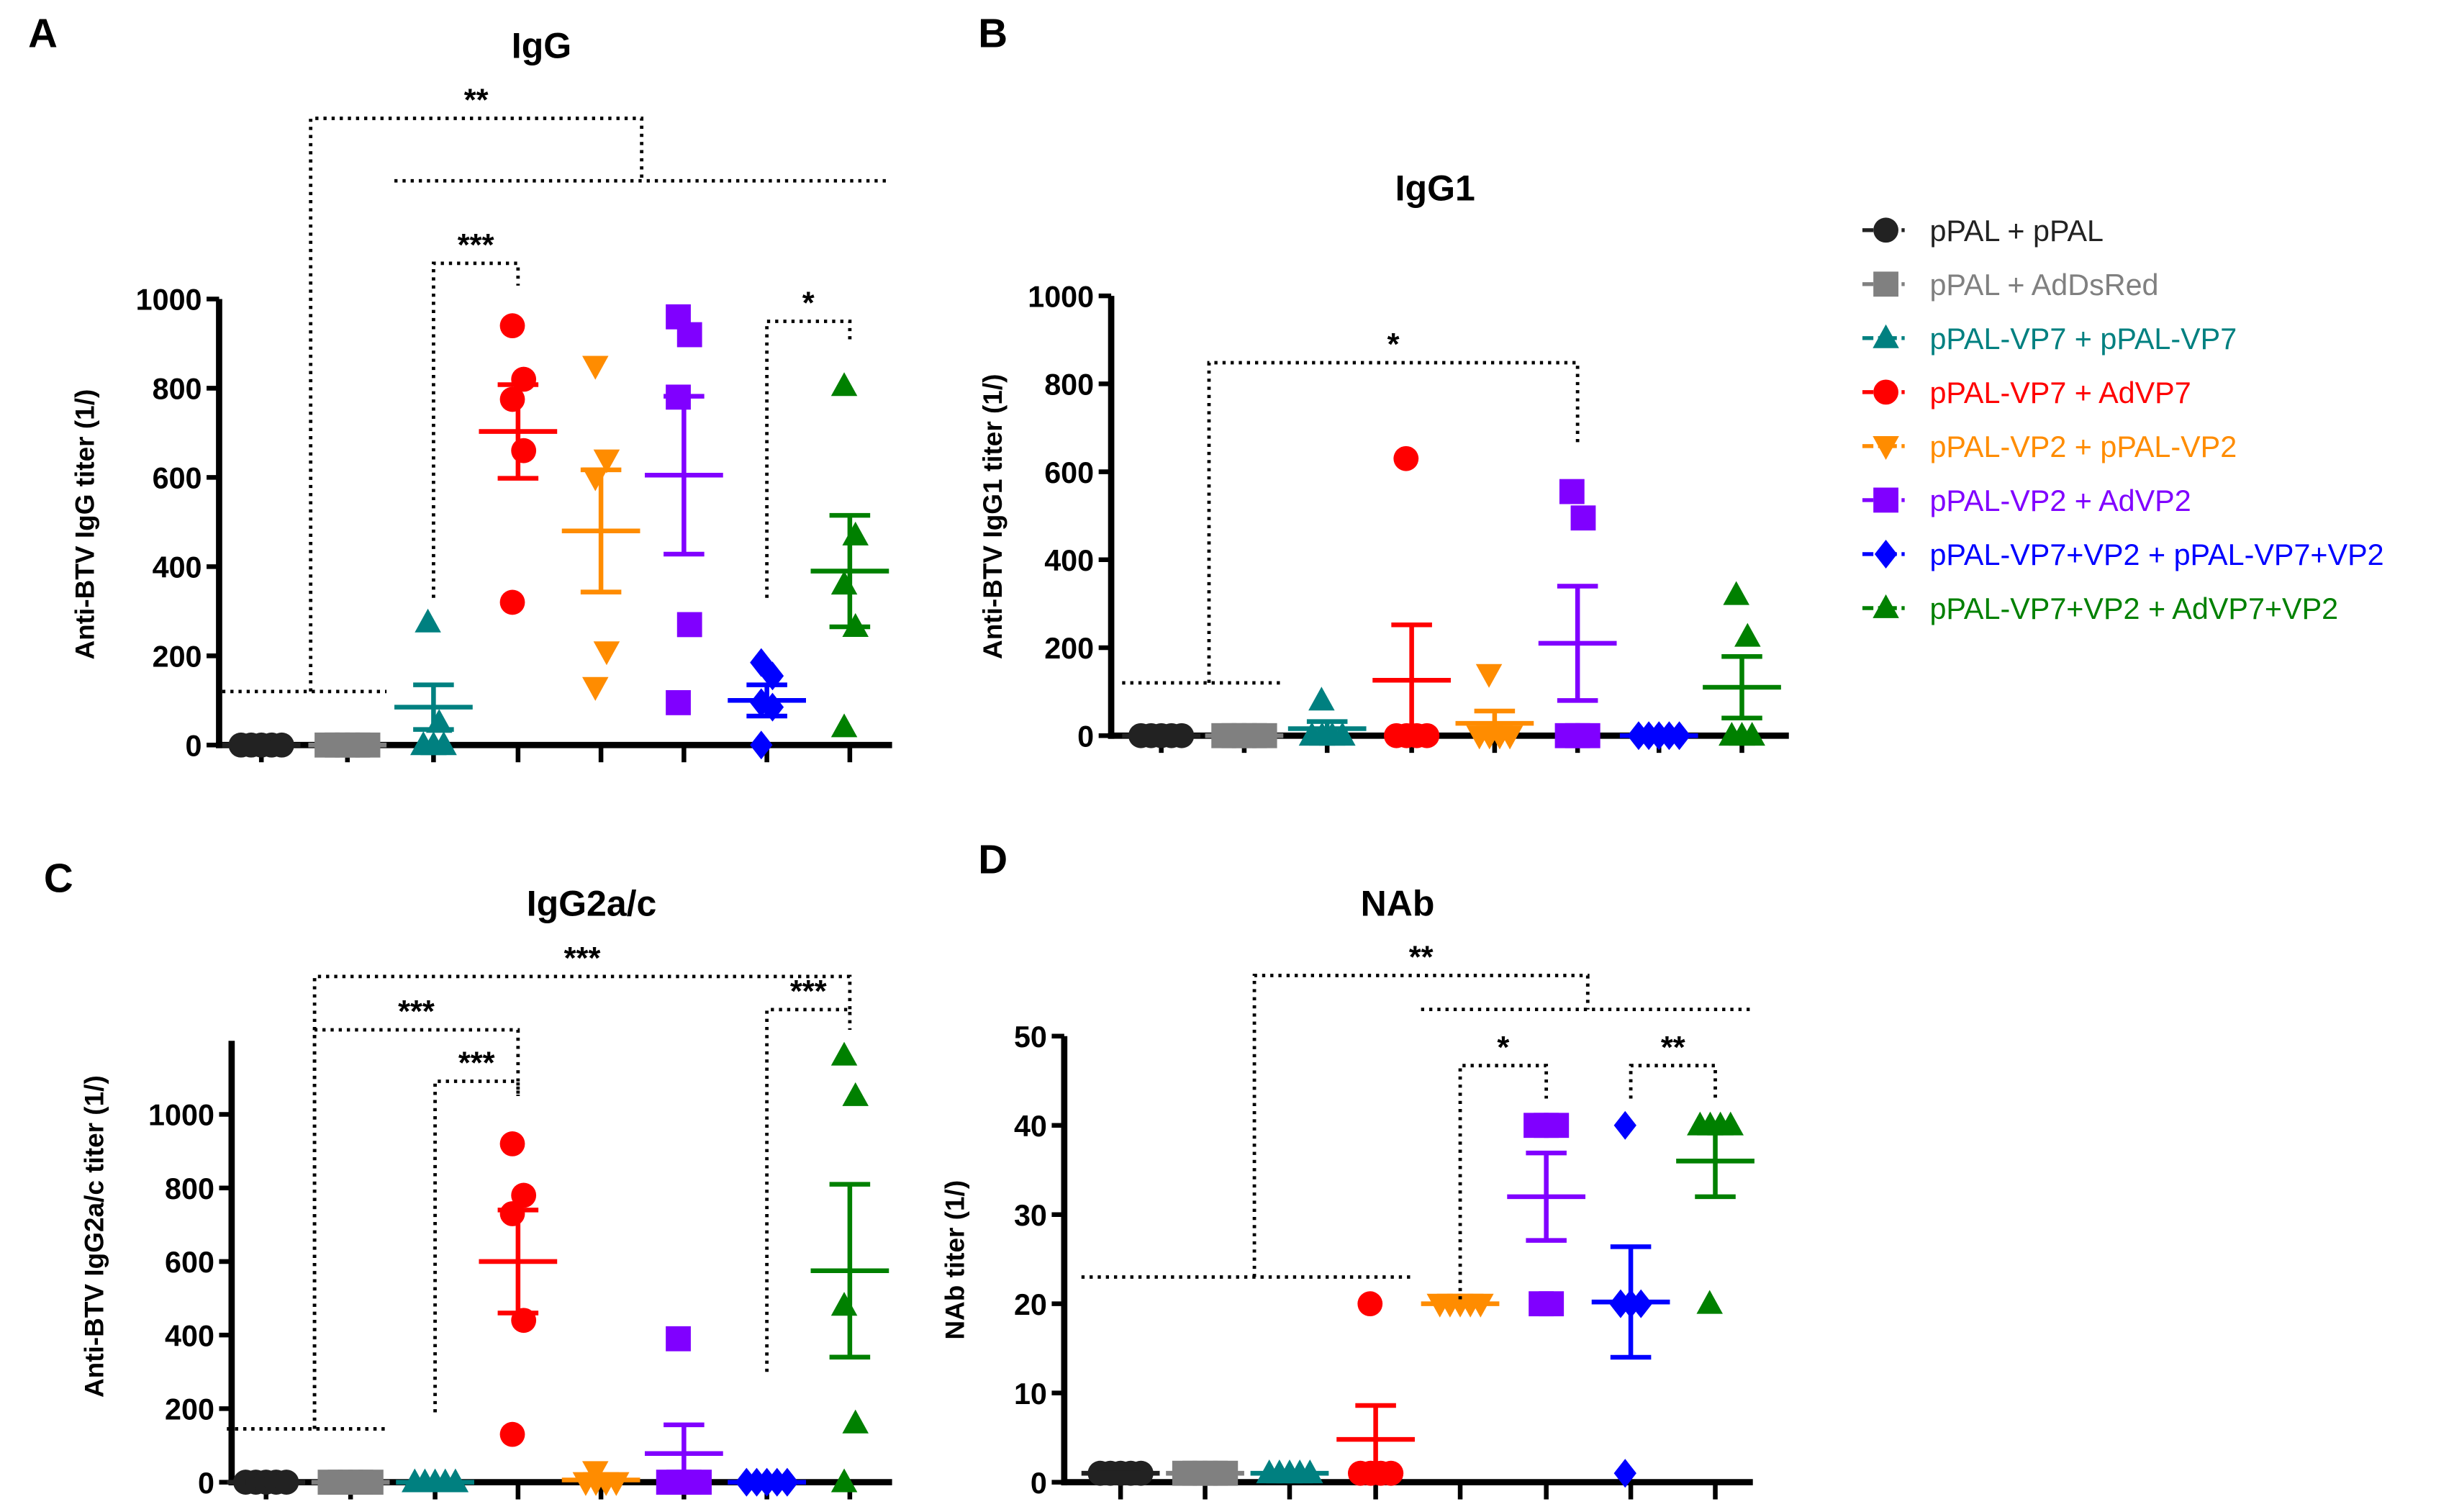  I want to click on legend-label: pPAL + AdDsRed, so click(2043, 285).